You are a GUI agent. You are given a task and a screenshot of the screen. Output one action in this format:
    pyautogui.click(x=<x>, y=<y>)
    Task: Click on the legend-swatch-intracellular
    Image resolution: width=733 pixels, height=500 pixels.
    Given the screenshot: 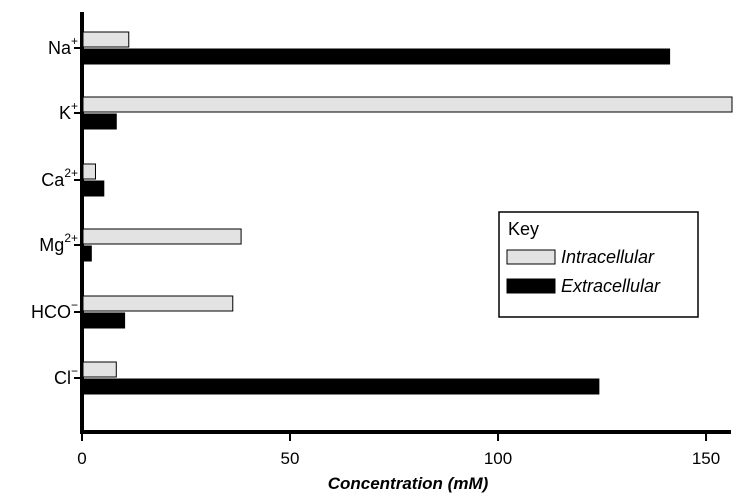 What is the action you would take?
    pyautogui.click(x=531, y=257)
    